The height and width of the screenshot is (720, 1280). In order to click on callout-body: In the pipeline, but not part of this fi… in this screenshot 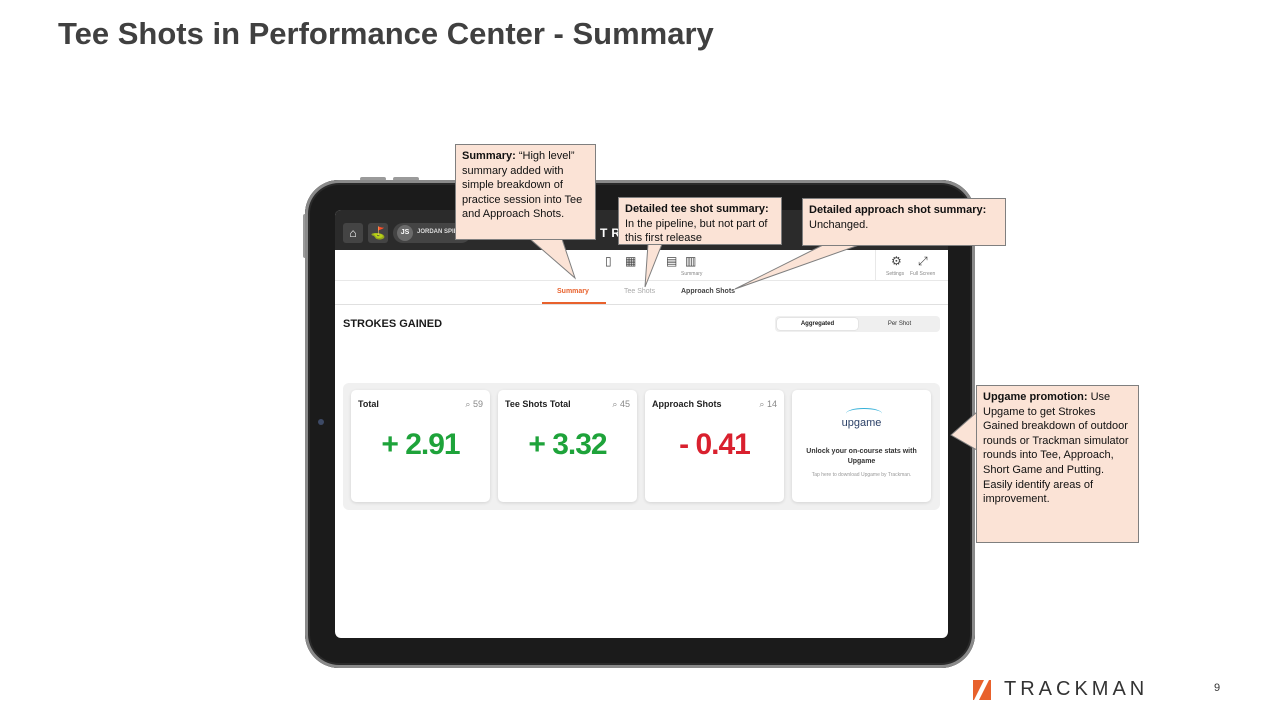, I will do `click(696, 231)`.